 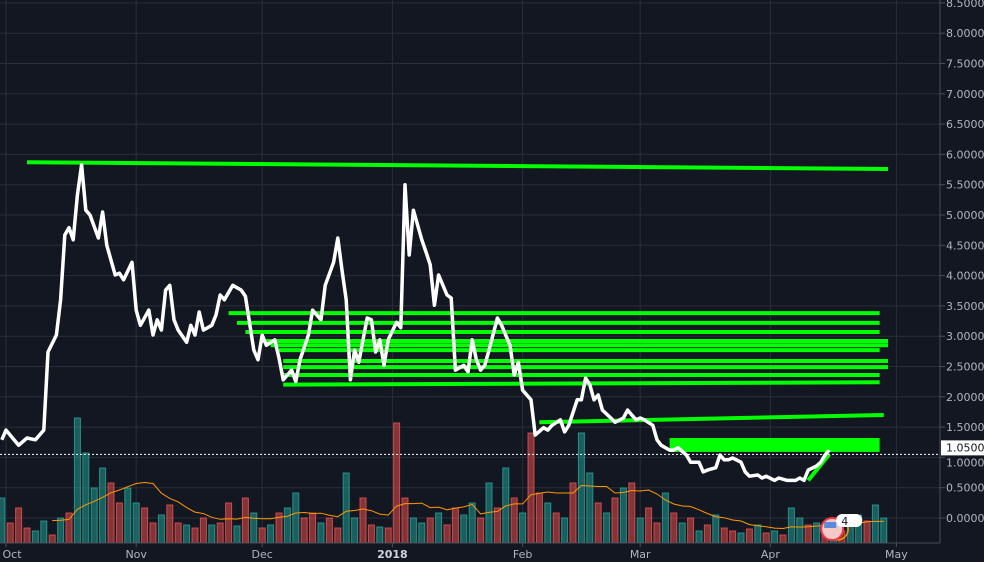 I want to click on x-tick-label: Apr, so click(x=771, y=554).